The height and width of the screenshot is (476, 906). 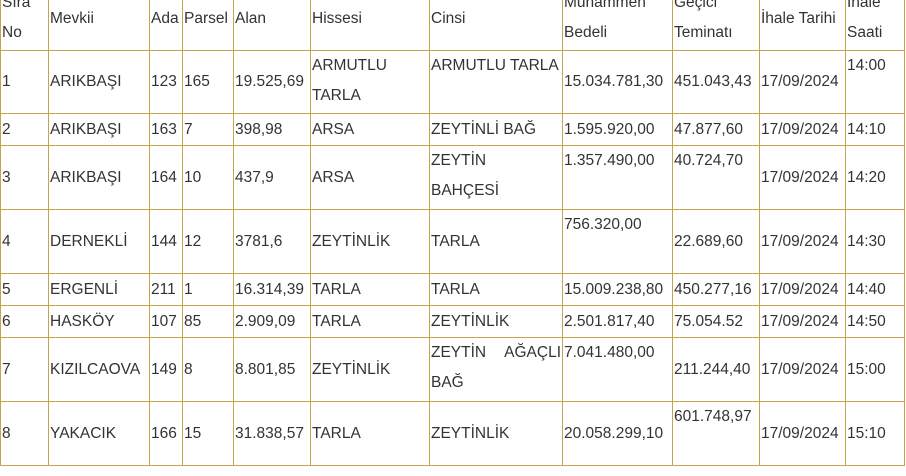 What do you see at coordinates (716, 82) in the screenshot?
I see `cell-teminat: 451.043,43` at bounding box center [716, 82].